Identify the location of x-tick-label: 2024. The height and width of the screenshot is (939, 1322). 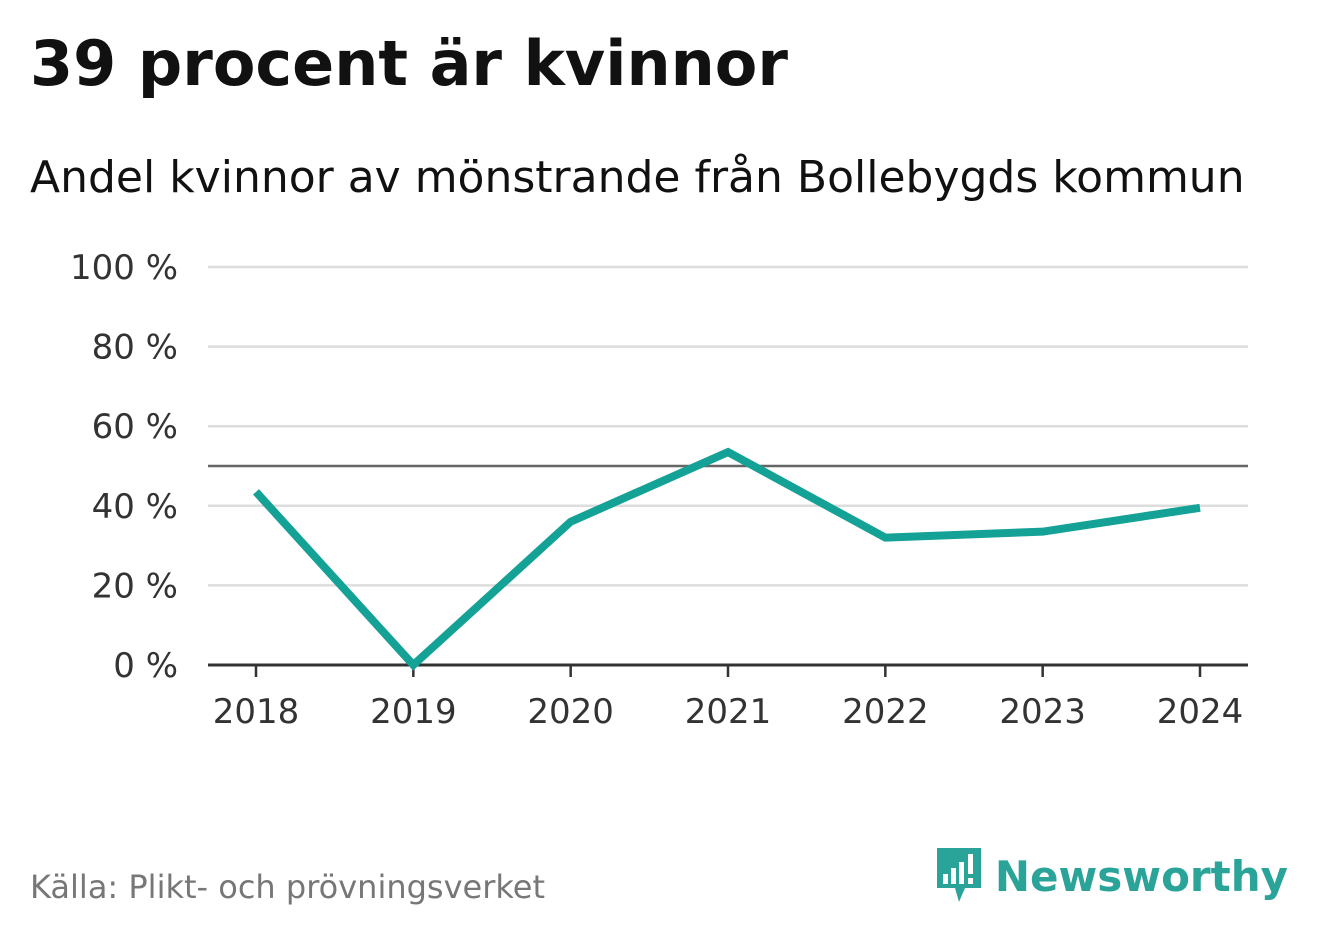
(1200, 712).